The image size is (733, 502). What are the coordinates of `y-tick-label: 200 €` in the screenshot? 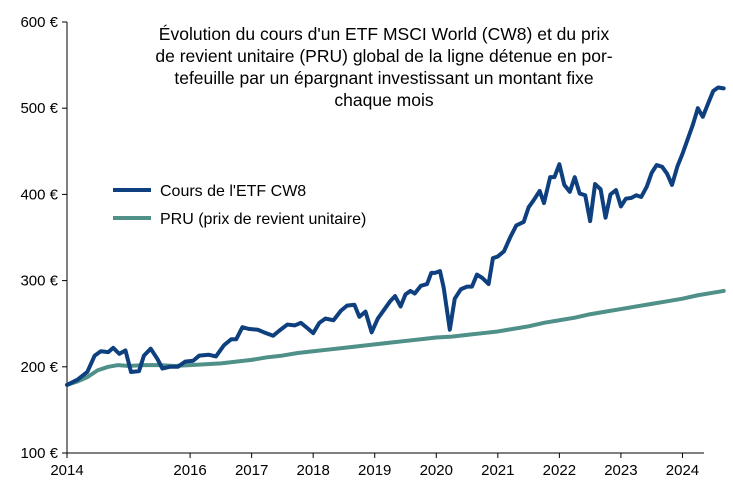 It's located at (39, 367).